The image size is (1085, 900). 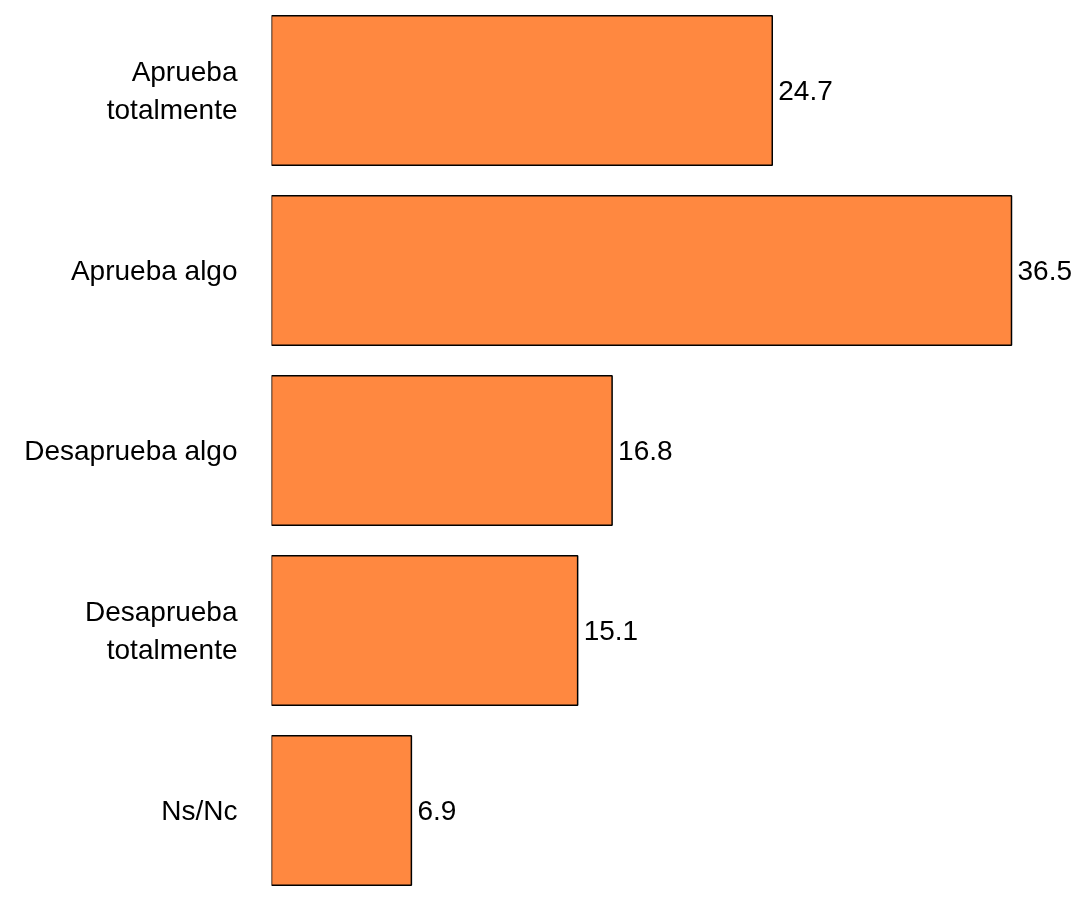 I want to click on y-tick-label: Aprueba algo, so click(x=154, y=270).